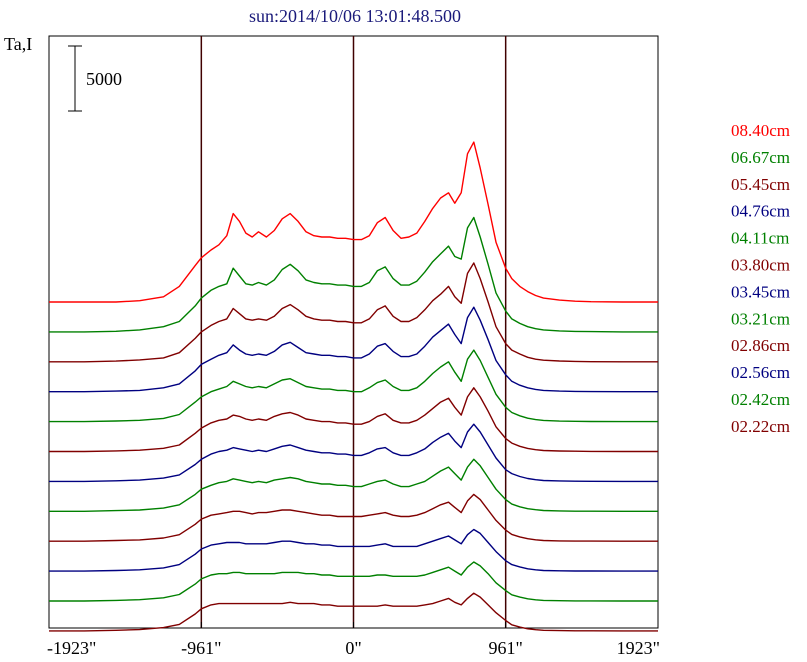 Image resolution: width=807 pixels, height=662 pixels. I want to click on legend-entry-2: 05.45cm, so click(760, 184).